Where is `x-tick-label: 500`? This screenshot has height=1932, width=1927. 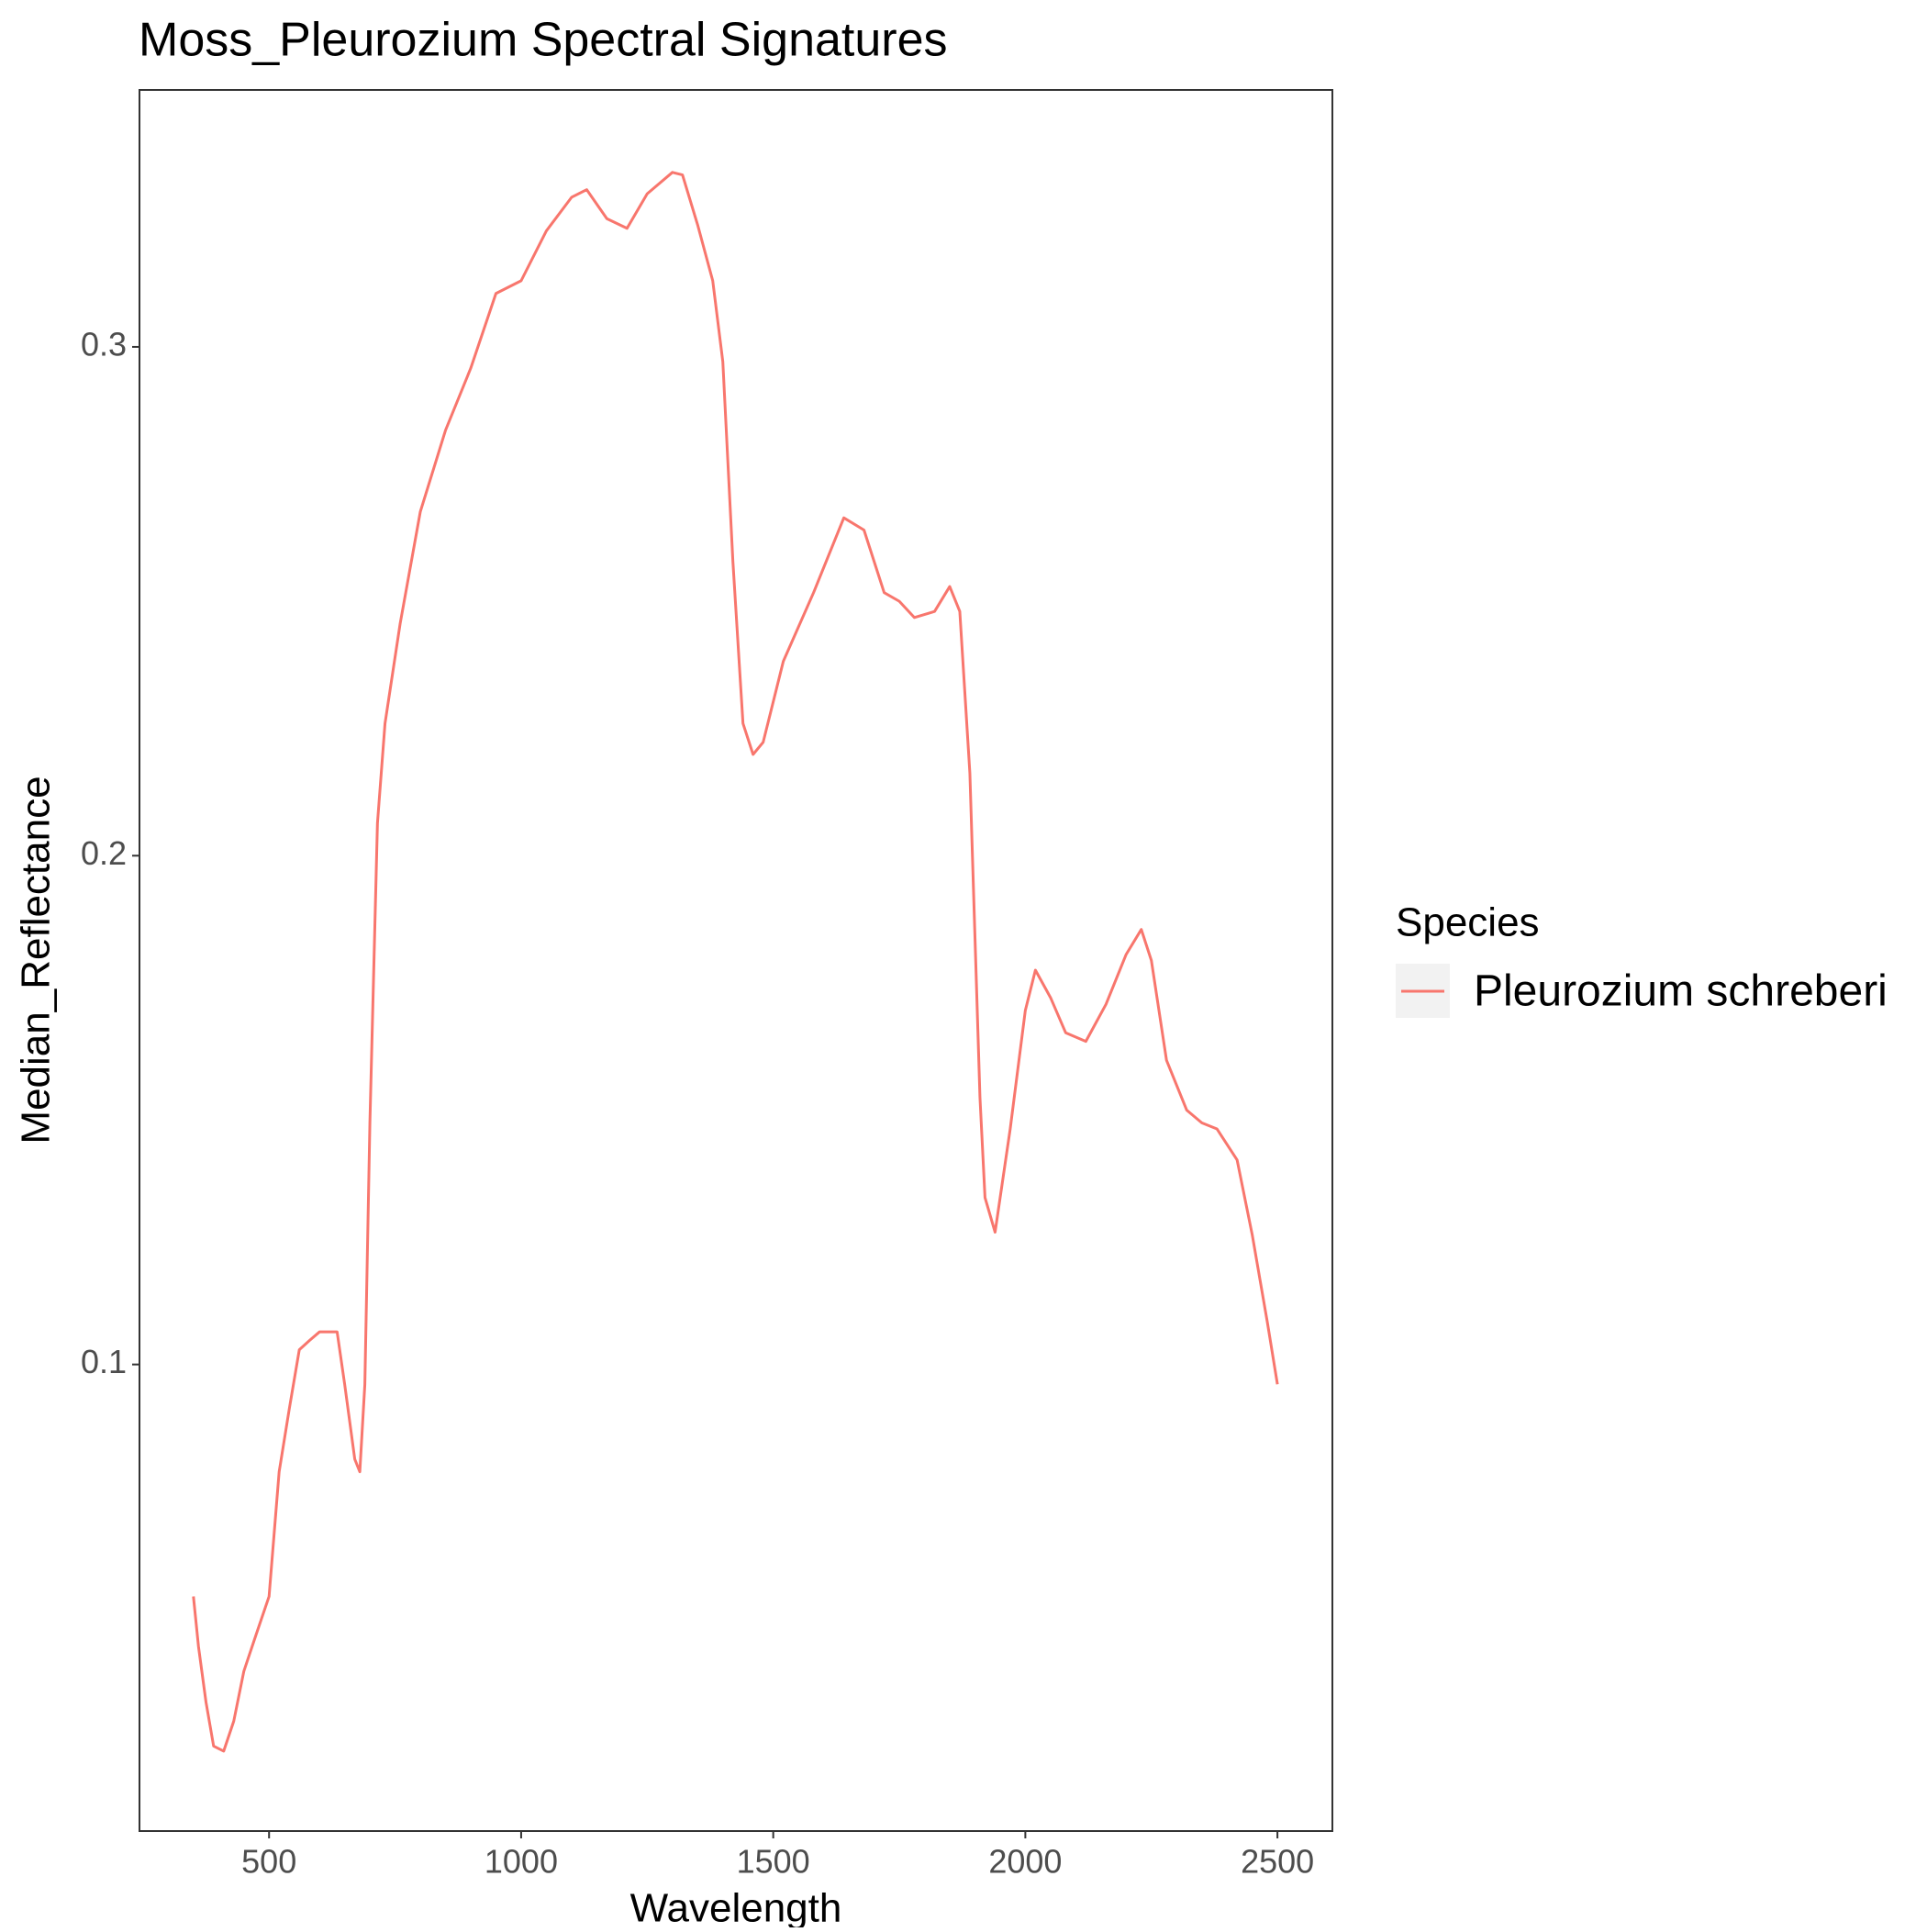
x-tick-label: 500 is located at coordinates (268, 1862).